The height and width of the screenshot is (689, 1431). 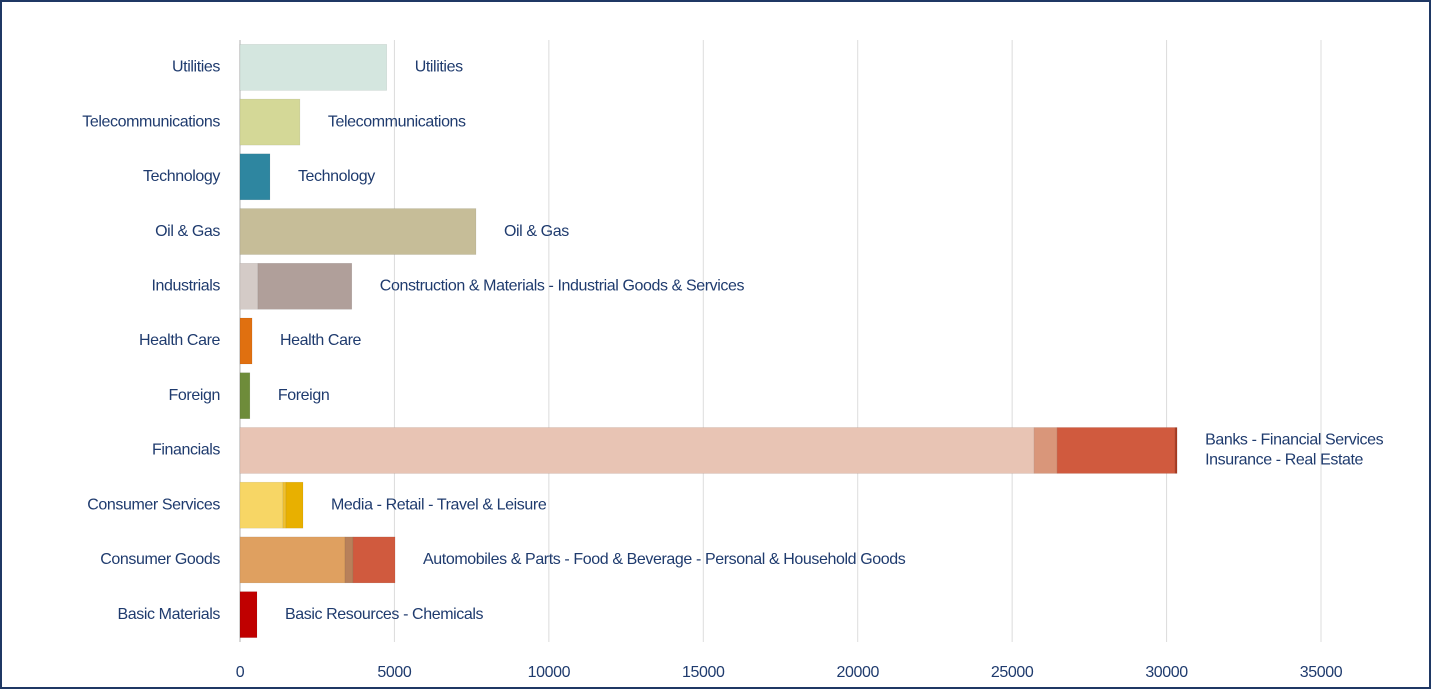 What do you see at coordinates (439, 67) in the screenshot?
I see `bar-label: Utilities` at bounding box center [439, 67].